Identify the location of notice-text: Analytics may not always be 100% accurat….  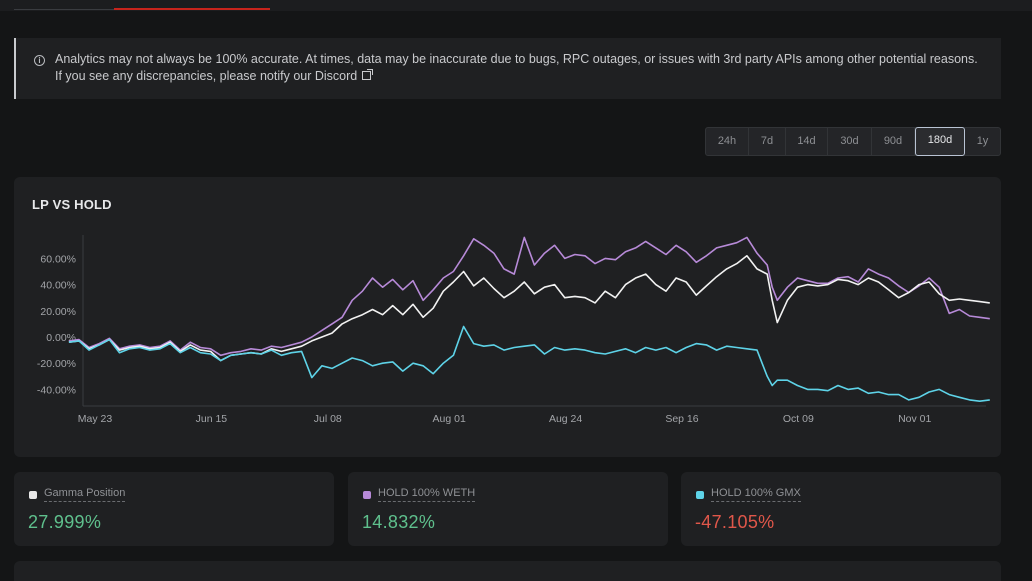
(516, 67).